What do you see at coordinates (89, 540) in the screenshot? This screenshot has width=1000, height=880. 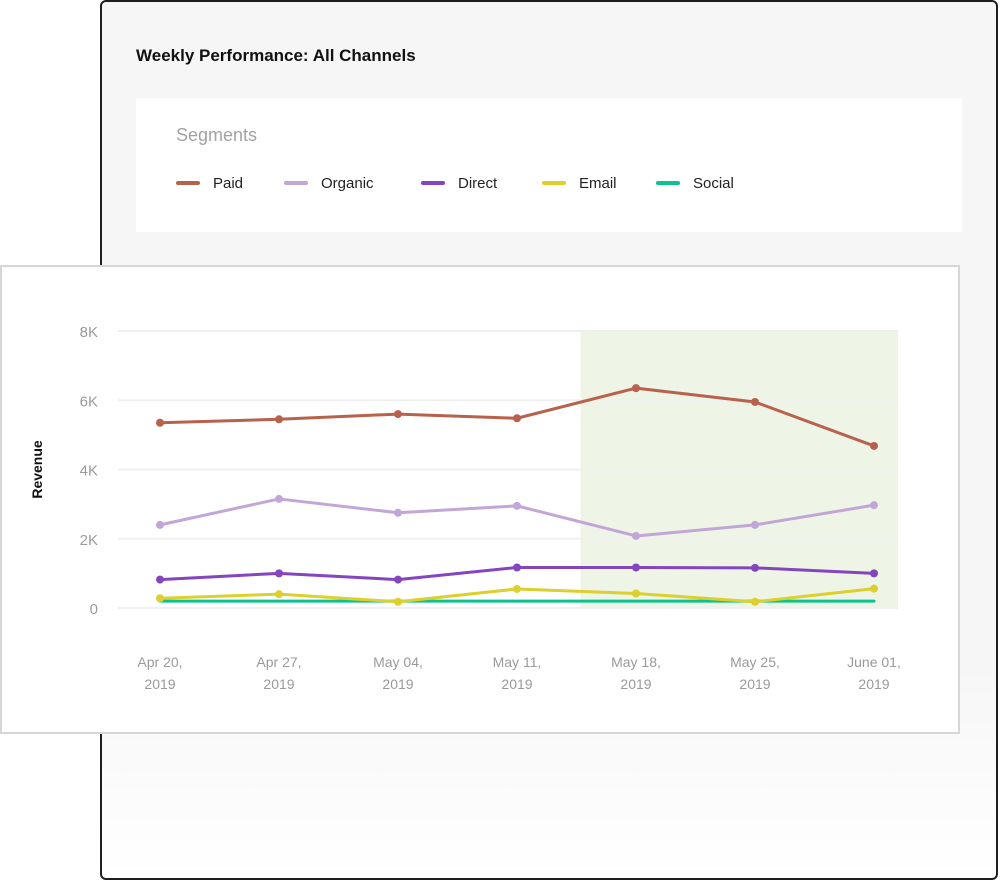 I see `y-tick-label: 2K` at bounding box center [89, 540].